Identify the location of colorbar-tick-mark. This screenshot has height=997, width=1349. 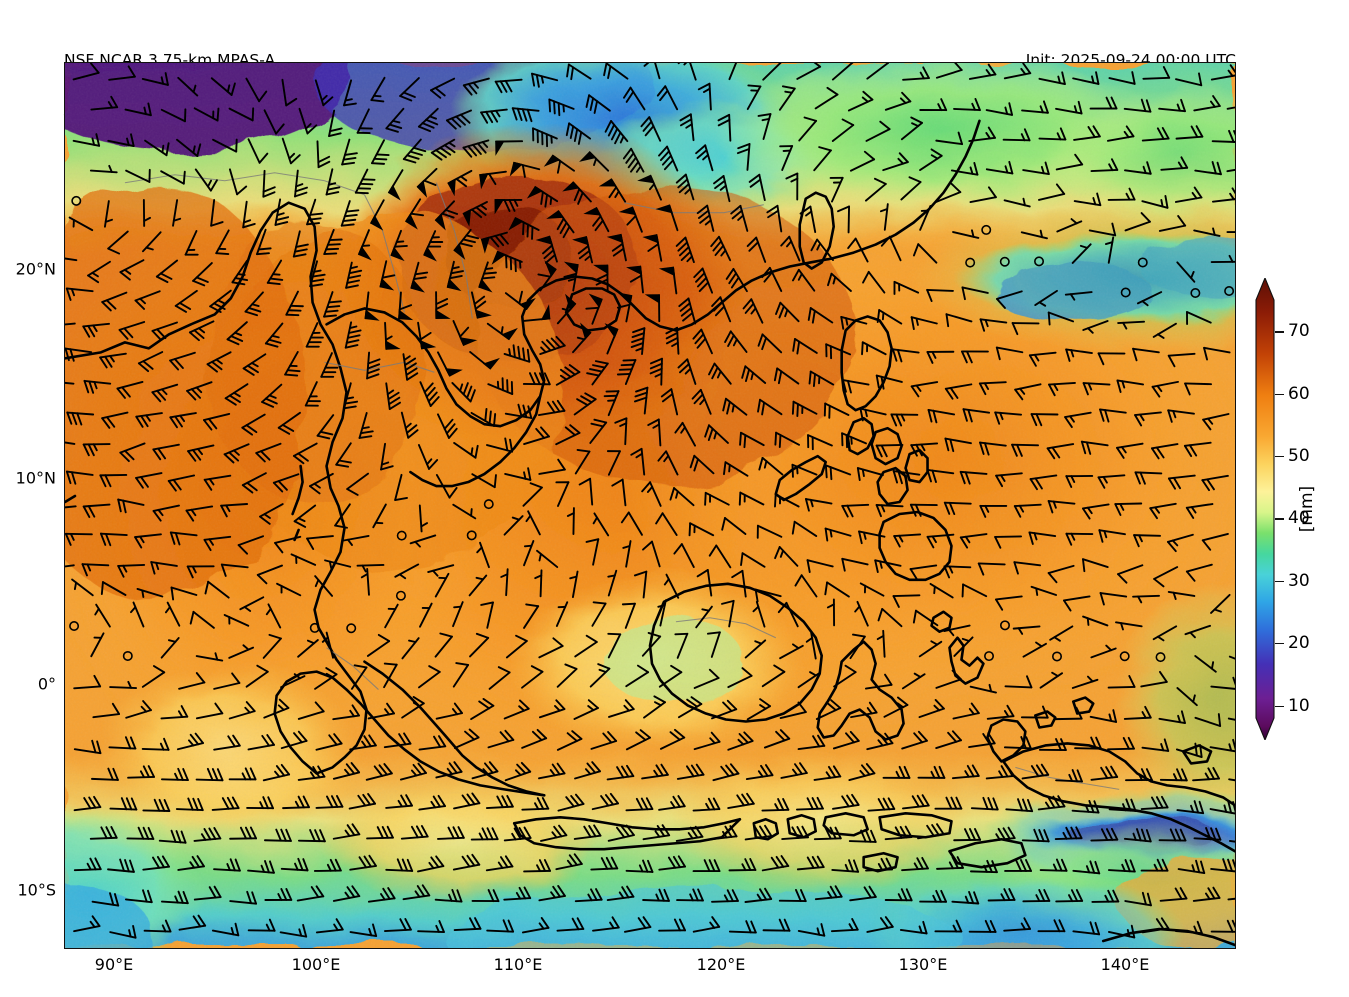
(1279, 332).